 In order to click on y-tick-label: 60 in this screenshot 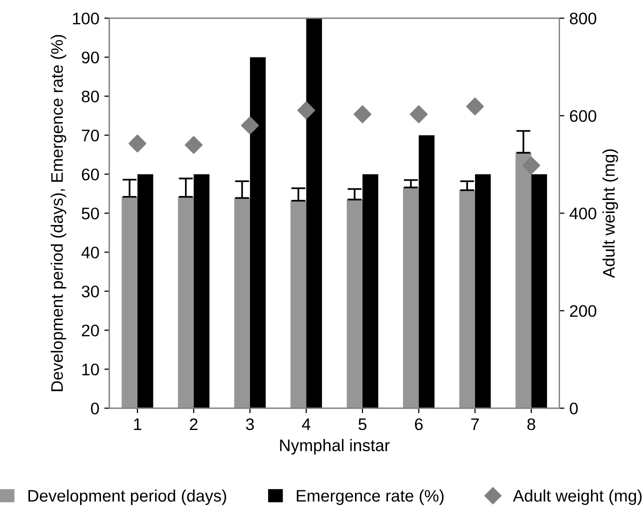, I will do `click(90, 174)`.